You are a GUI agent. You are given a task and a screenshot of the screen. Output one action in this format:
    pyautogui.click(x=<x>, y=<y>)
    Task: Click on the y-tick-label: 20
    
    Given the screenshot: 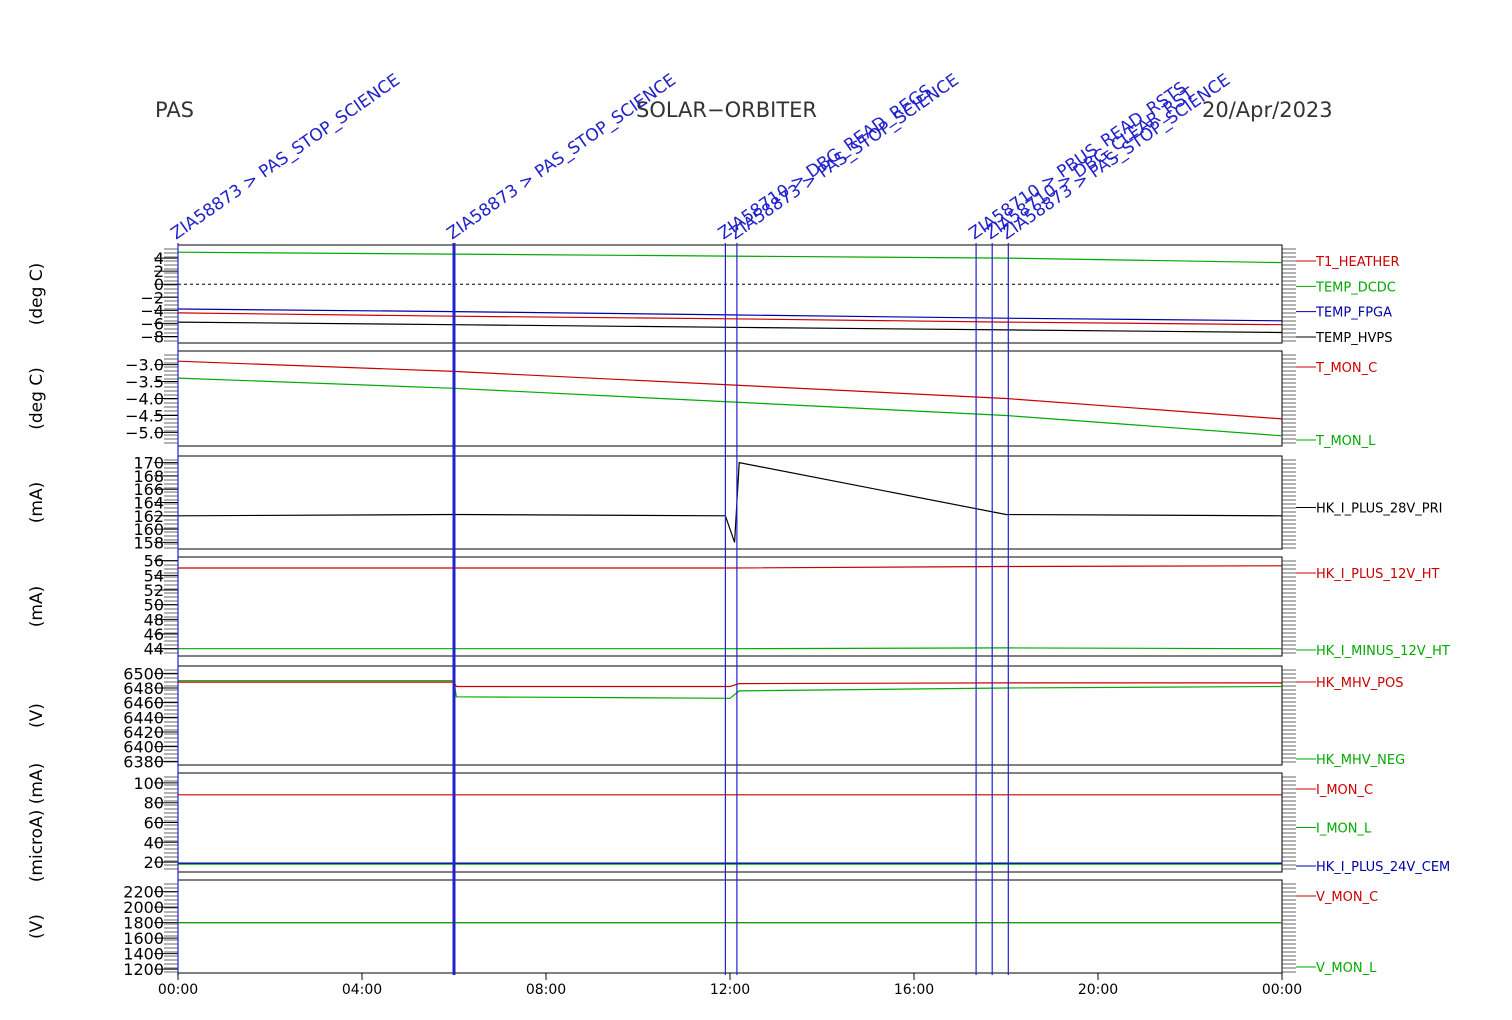 What is the action you would take?
    pyautogui.click(x=154, y=862)
    